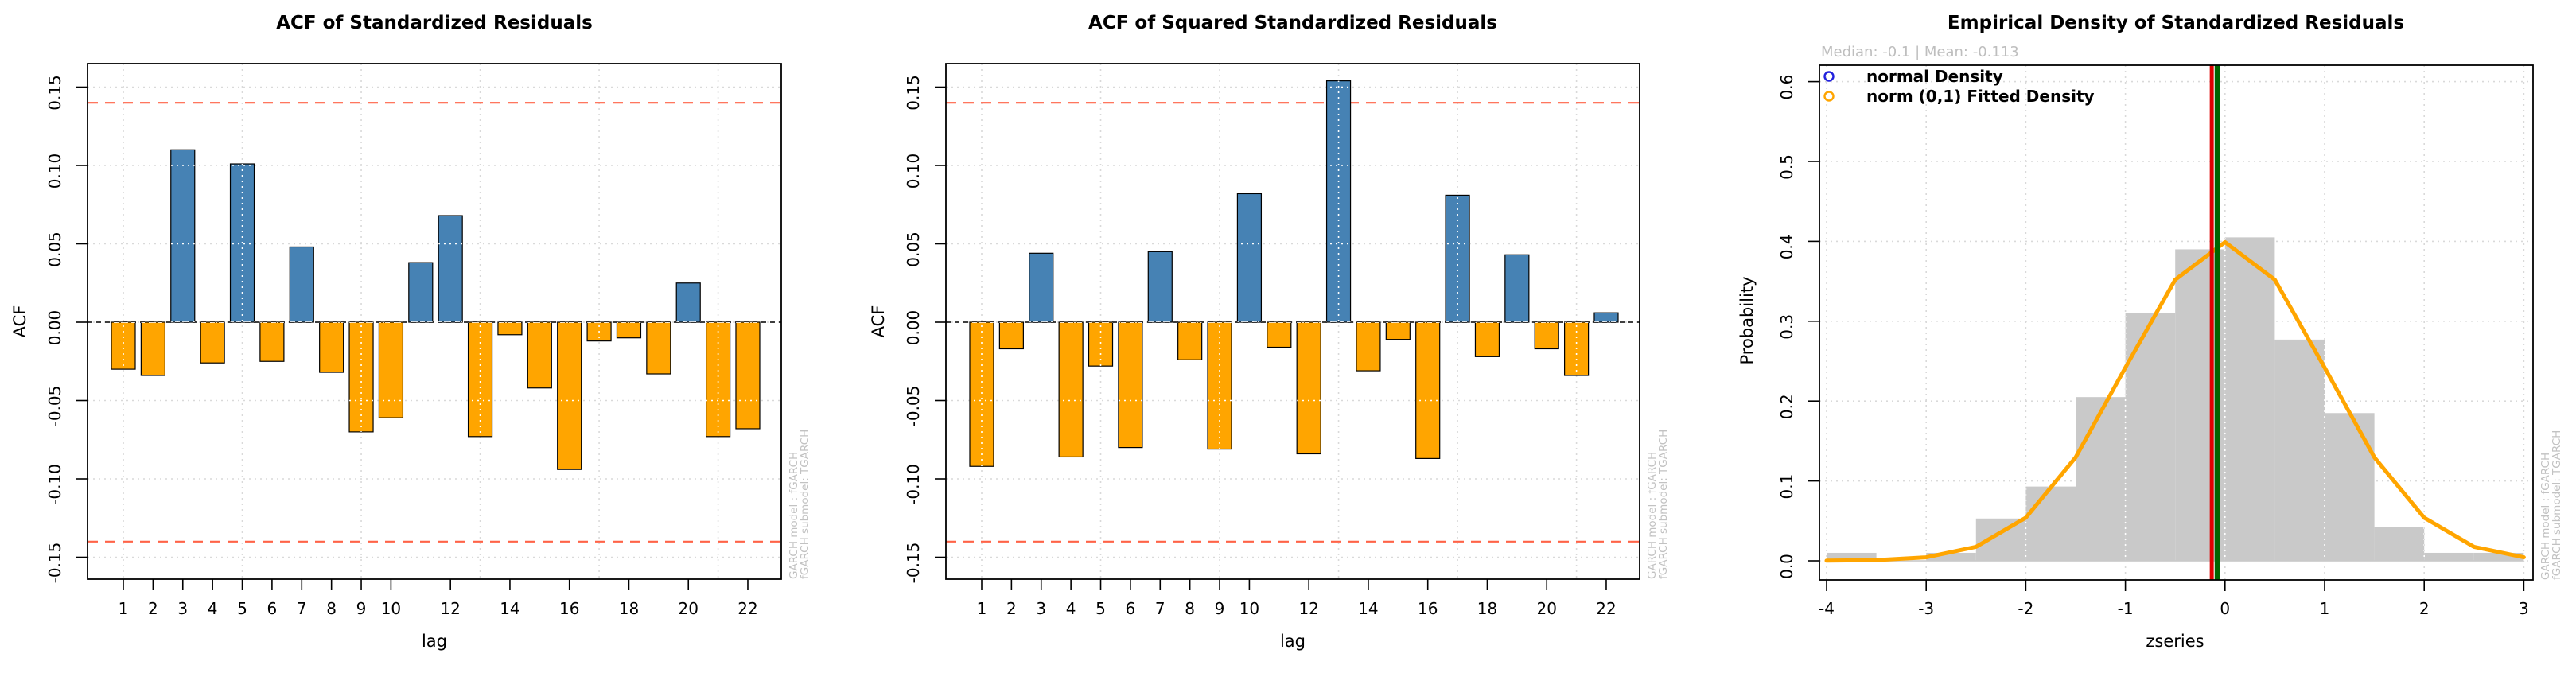 The image size is (2576, 673). What do you see at coordinates (1747, 320) in the screenshot?
I see `y-axis-label: Probability` at bounding box center [1747, 320].